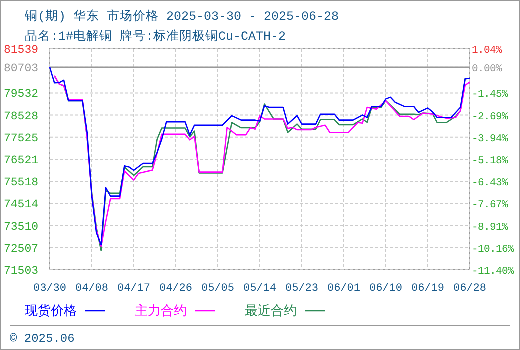  Describe the element at coordinates (302, 289) in the screenshot. I see `x-tick-label: 05/23` at that location.